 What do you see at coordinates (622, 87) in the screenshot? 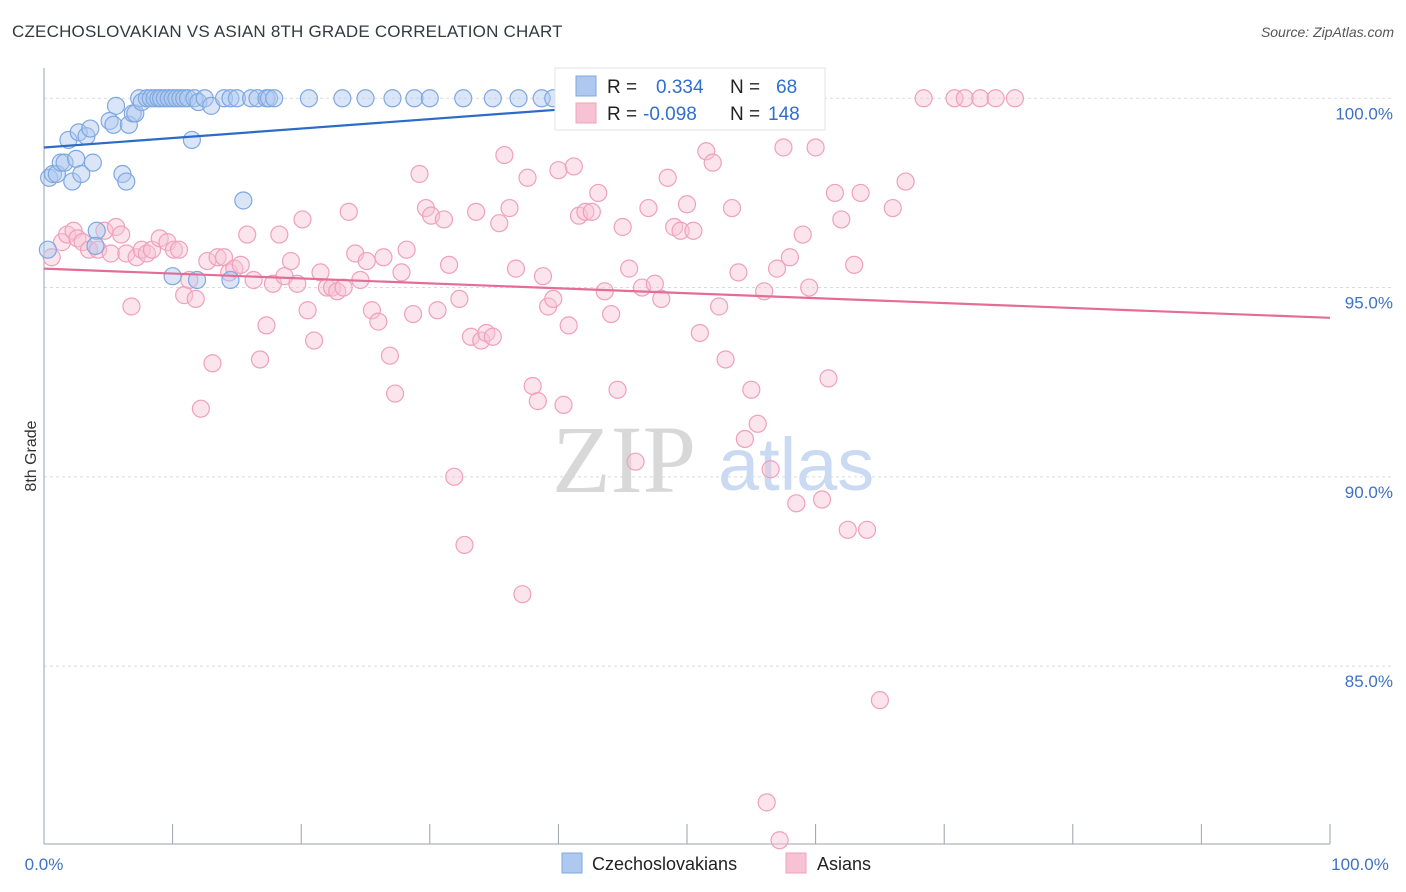
I see `legend-r-label-blue: R =` at bounding box center [622, 87].